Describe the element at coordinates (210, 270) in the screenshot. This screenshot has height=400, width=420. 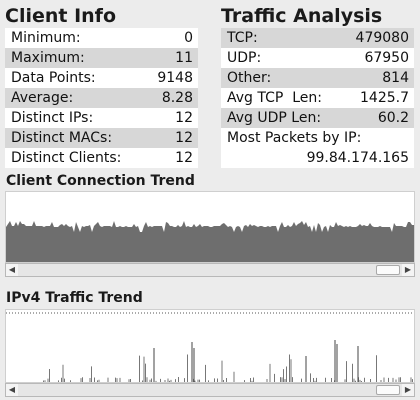
I see `client-trend-scrollbar: ◀ ▶` at that location.